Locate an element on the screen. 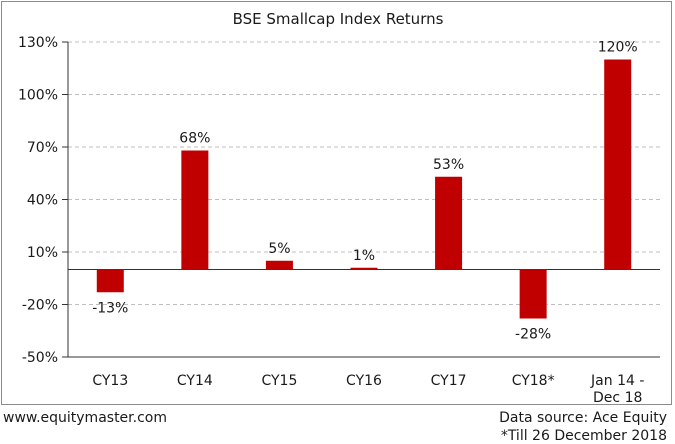 The image size is (675, 444). y-tick-label: -50% is located at coordinates (40, 358).